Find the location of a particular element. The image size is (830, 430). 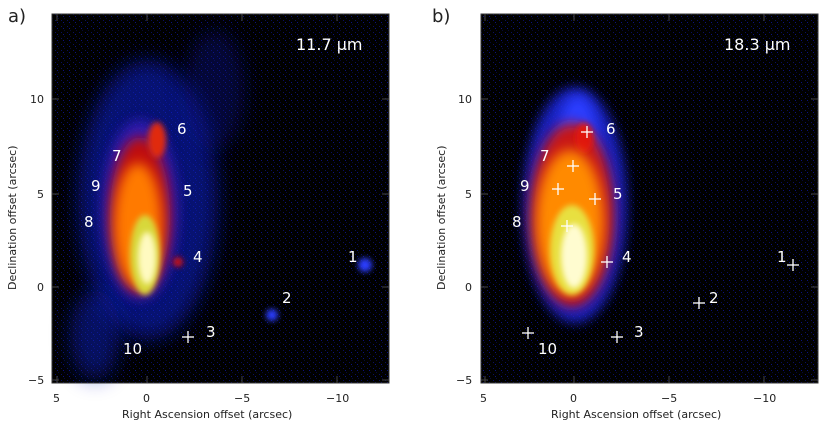

panel-a-label: a) is located at coordinates (17, 16).